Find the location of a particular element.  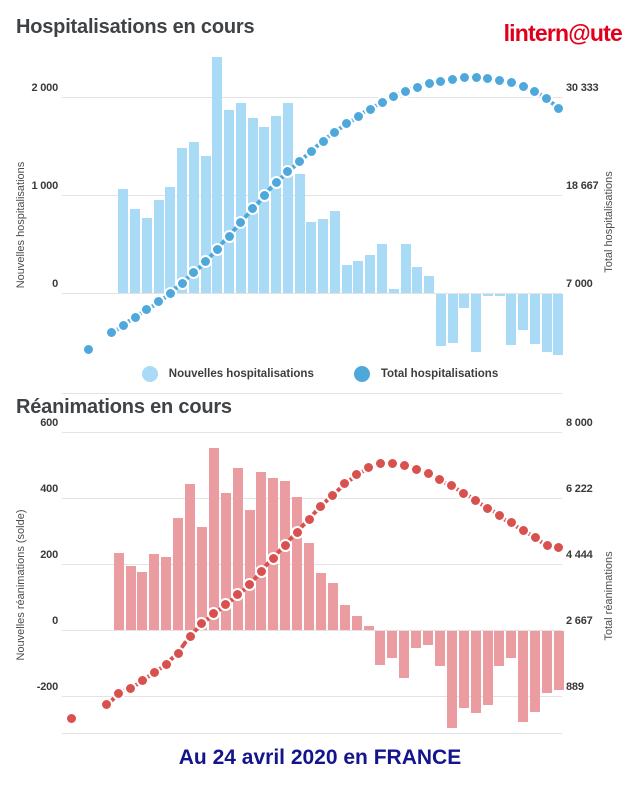

chart2-left-axis-title: Nouvelles réanimations (solde) is located at coordinates (21, 585).